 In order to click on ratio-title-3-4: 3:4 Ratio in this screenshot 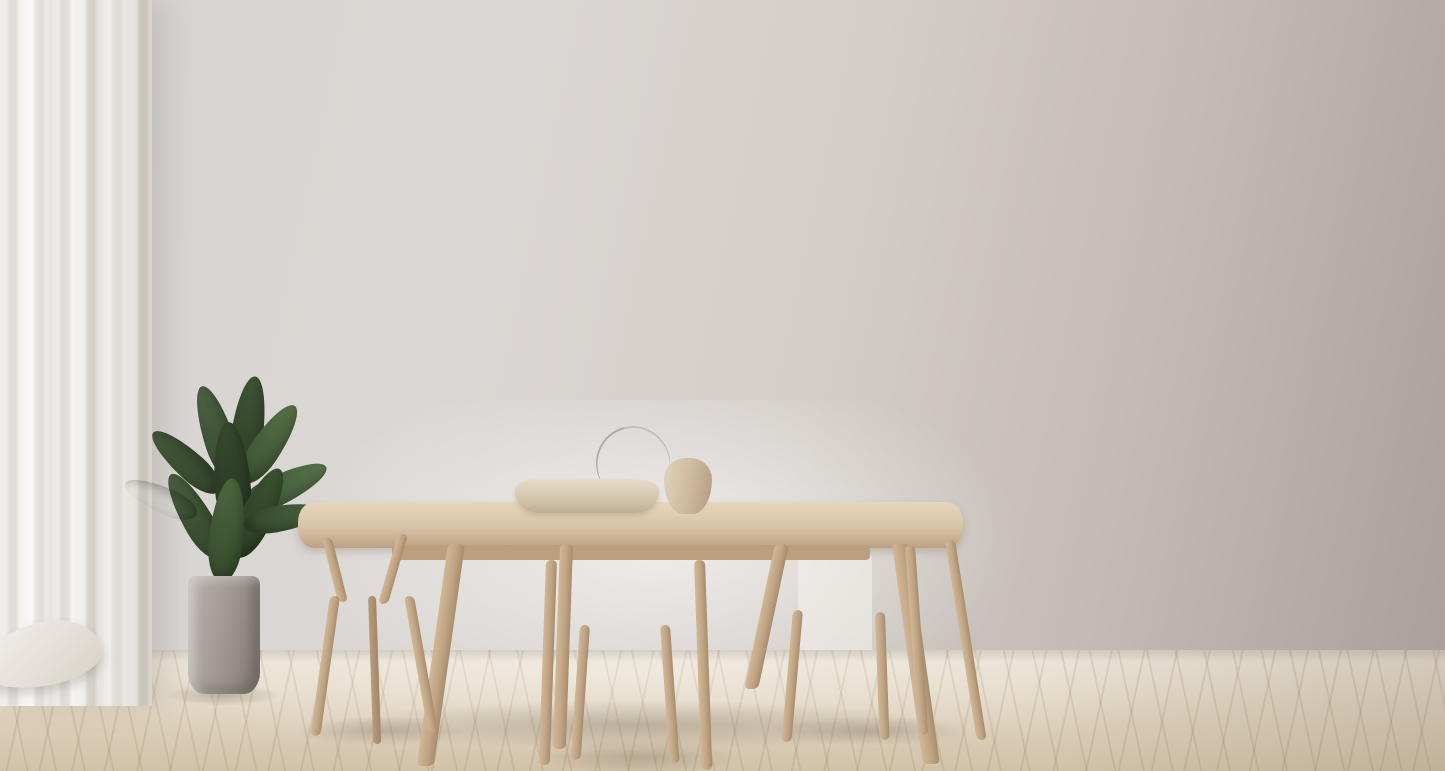, I will do `click(722, 9)`.